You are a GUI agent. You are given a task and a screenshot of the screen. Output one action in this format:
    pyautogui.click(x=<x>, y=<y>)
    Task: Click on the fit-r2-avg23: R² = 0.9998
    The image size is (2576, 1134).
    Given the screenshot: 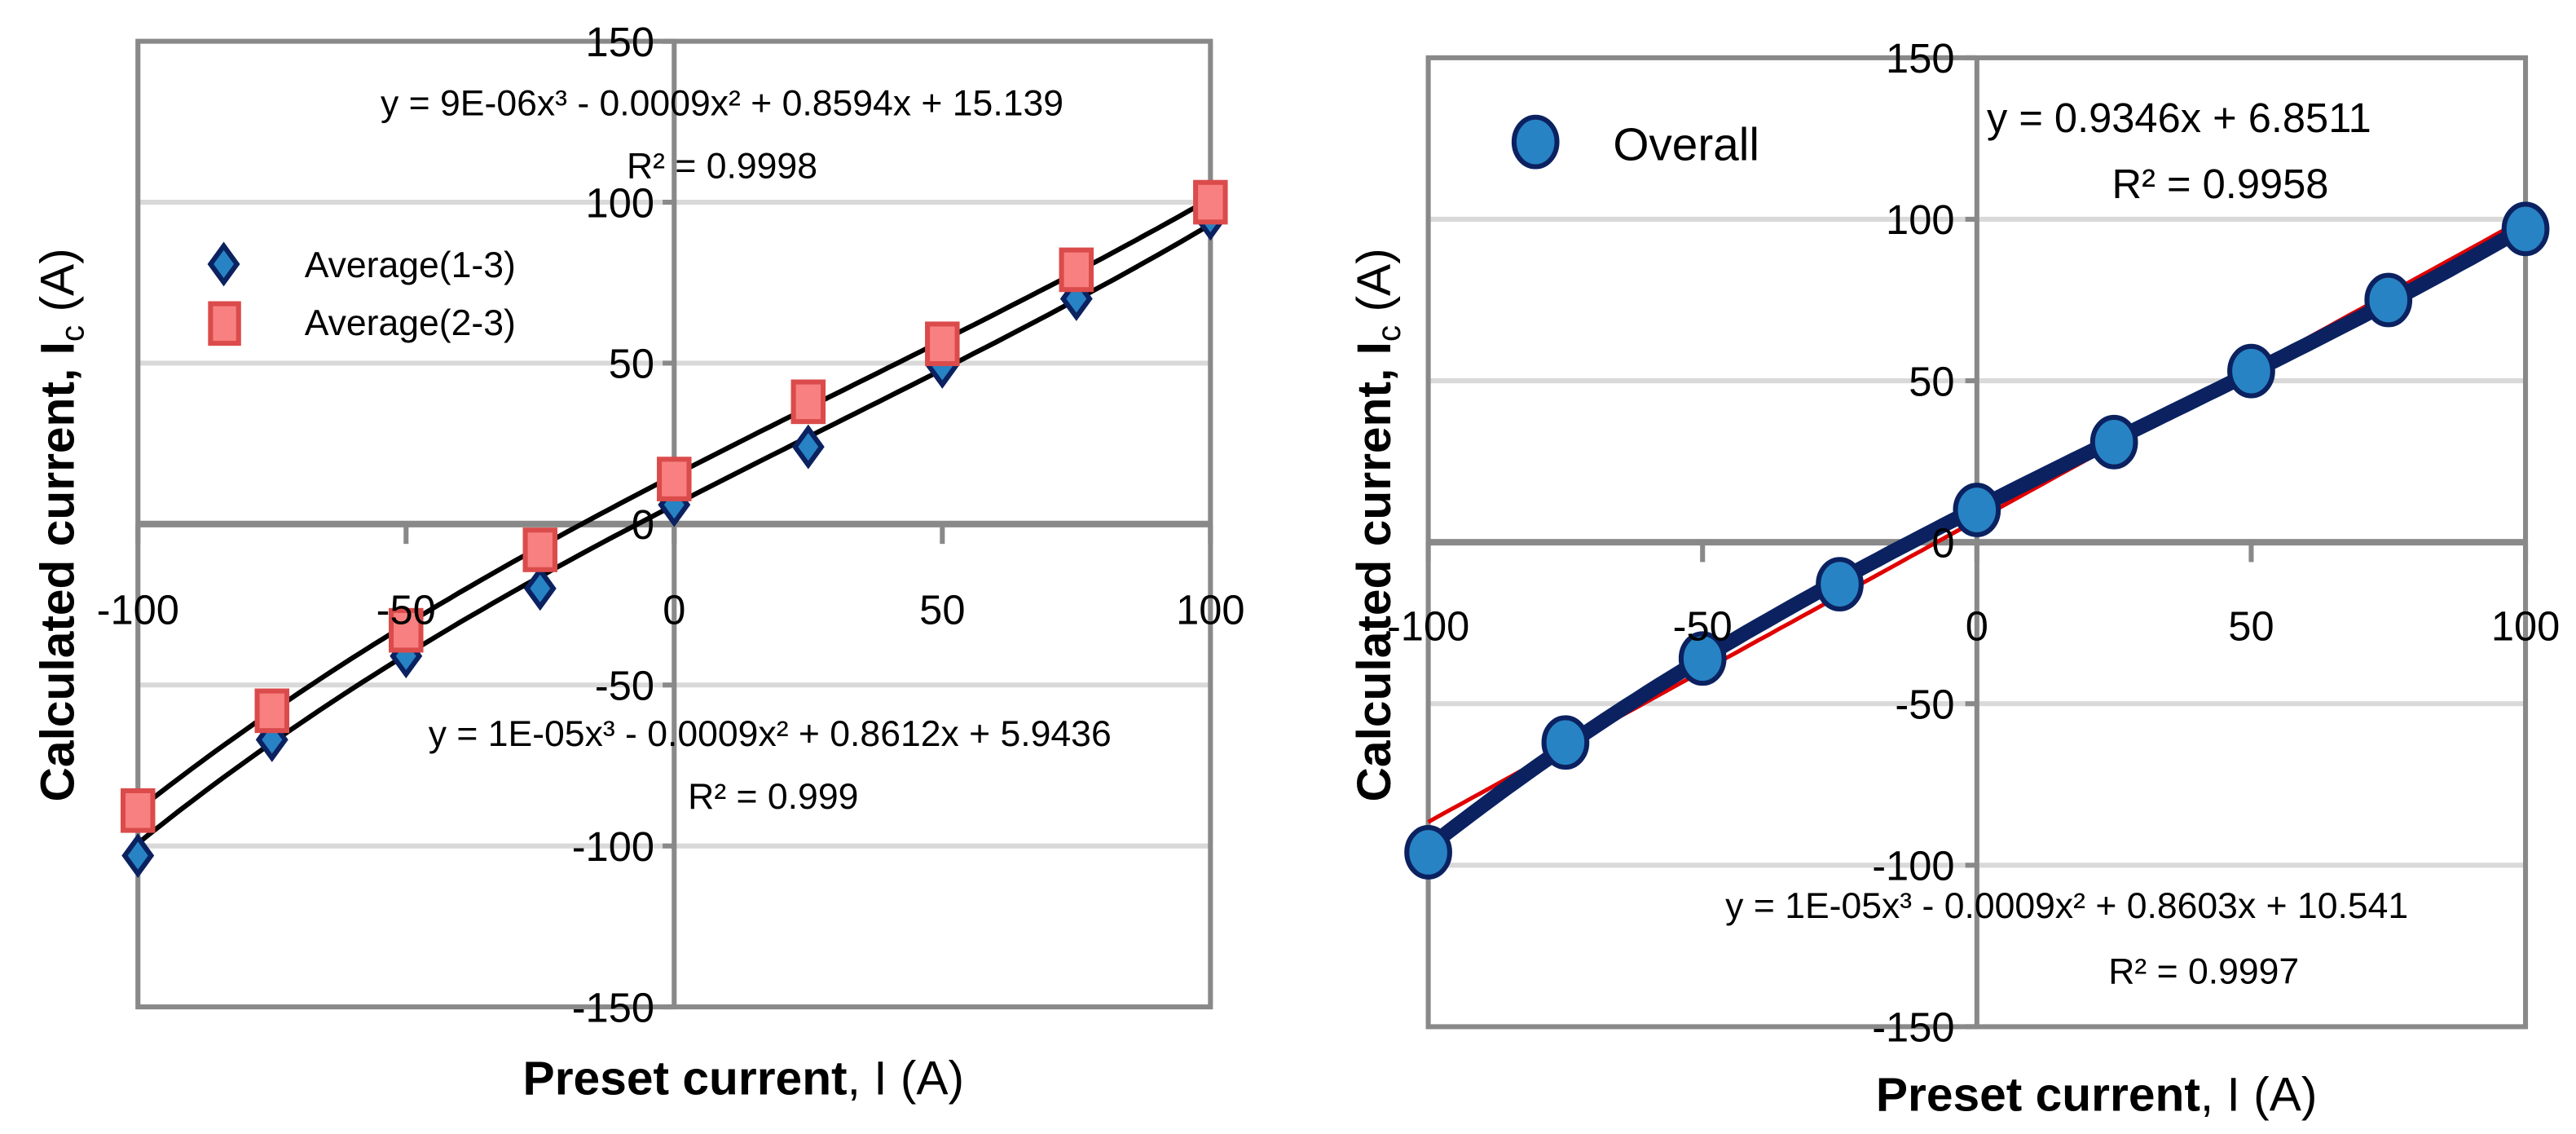 What is the action you would take?
    pyautogui.click(x=722, y=167)
    